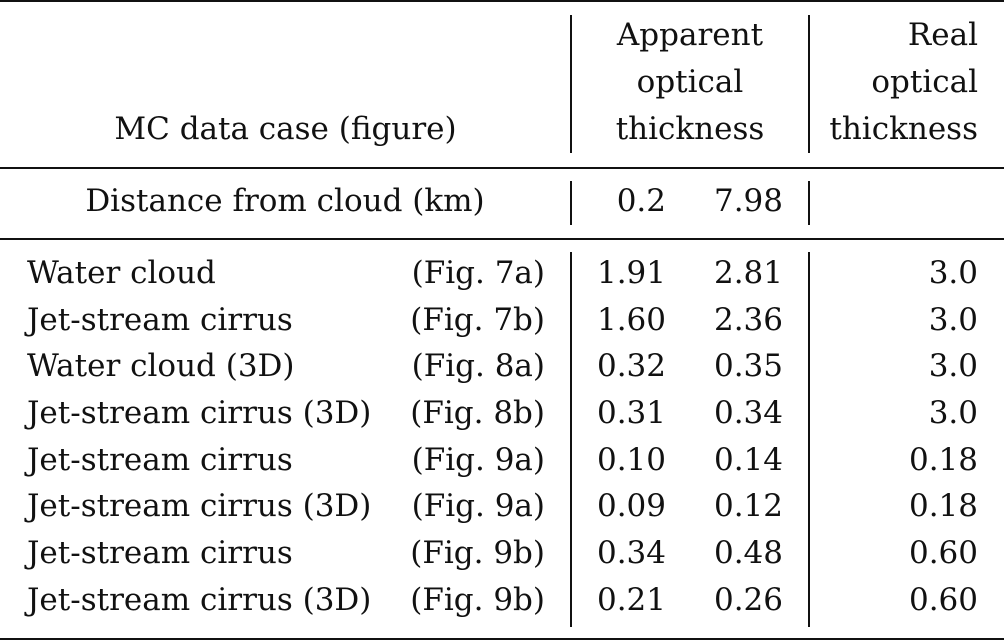 The image size is (1004, 641). What do you see at coordinates (748, 600) in the screenshot?
I see `apparent-far-value: 0.26` at bounding box center [748, 600].